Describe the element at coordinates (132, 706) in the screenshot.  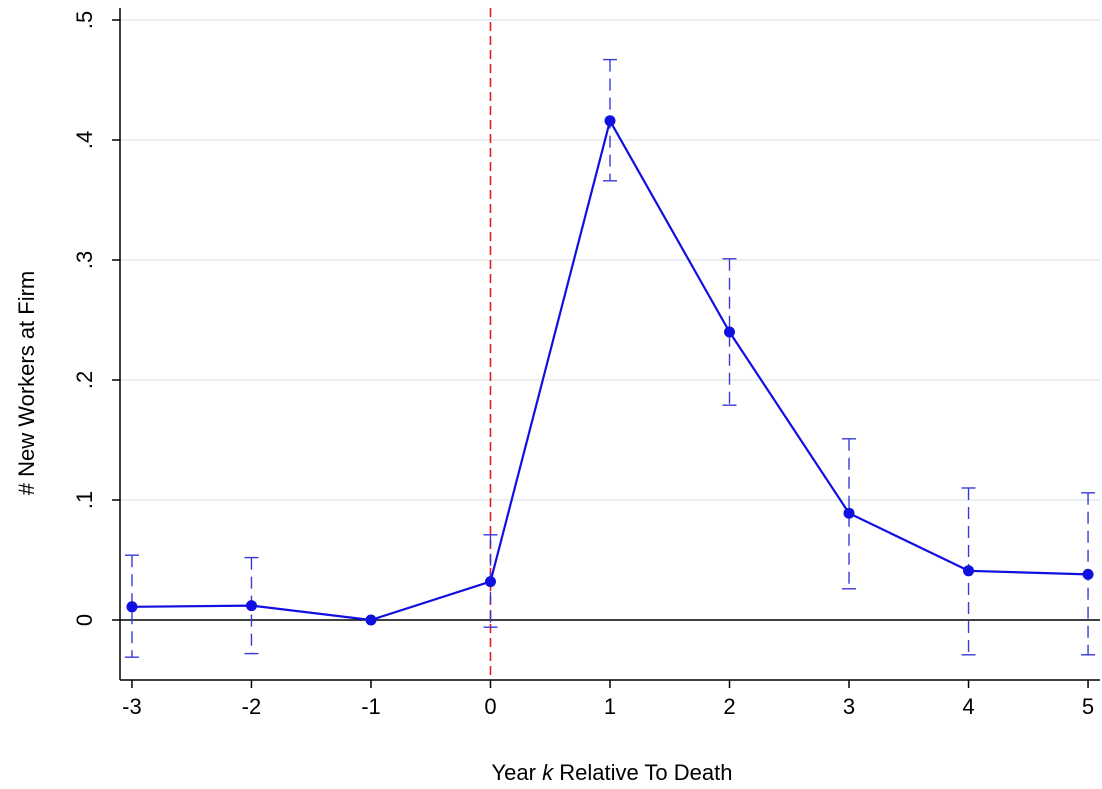
I see `x-tick-label: -3` at that location.